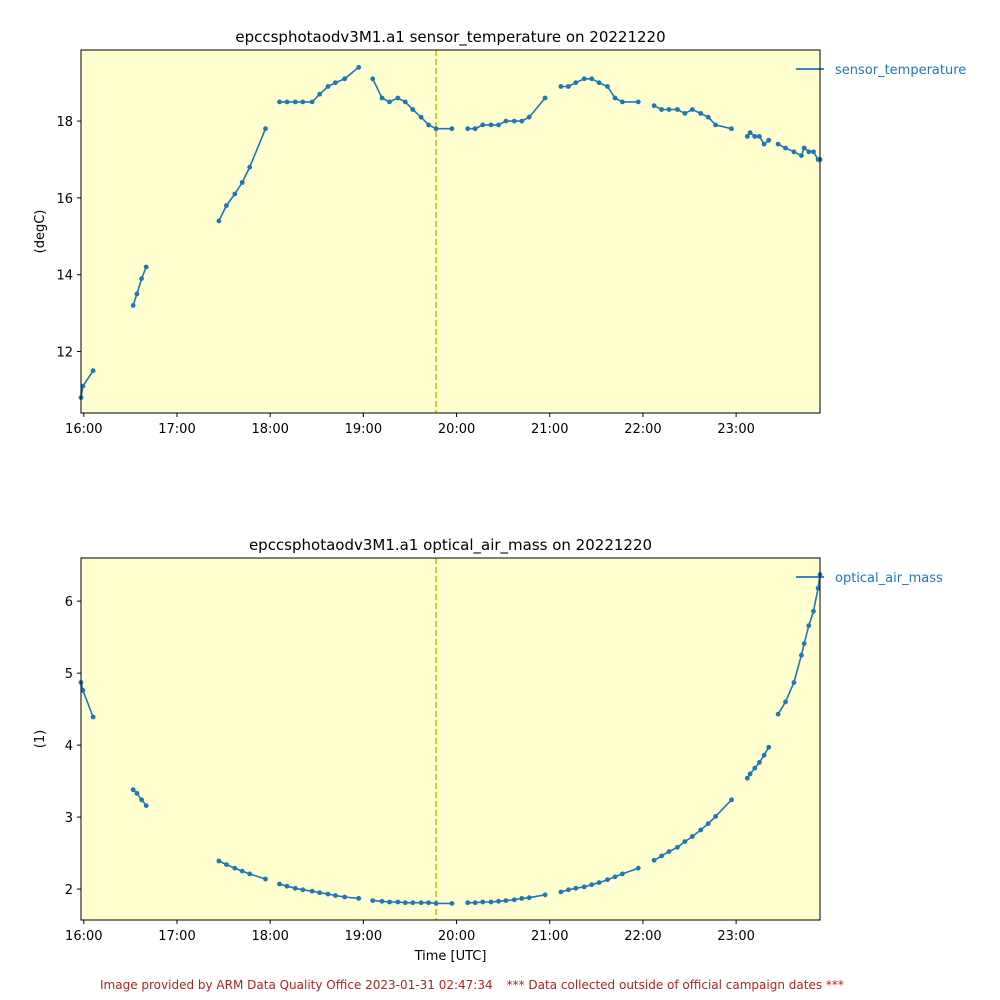 Image resolution: width=1000 pixels, height=1000 pixels. Describe the element at coordinates (64, 353) in the screenshot. I see `y-tick-label: 12` at that location.